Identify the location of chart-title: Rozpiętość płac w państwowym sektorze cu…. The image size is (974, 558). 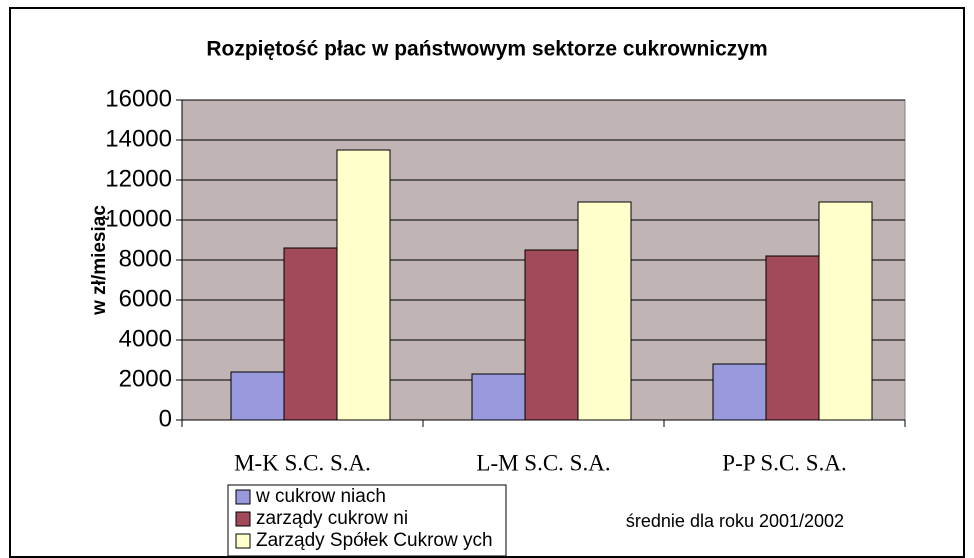
(486, 49).